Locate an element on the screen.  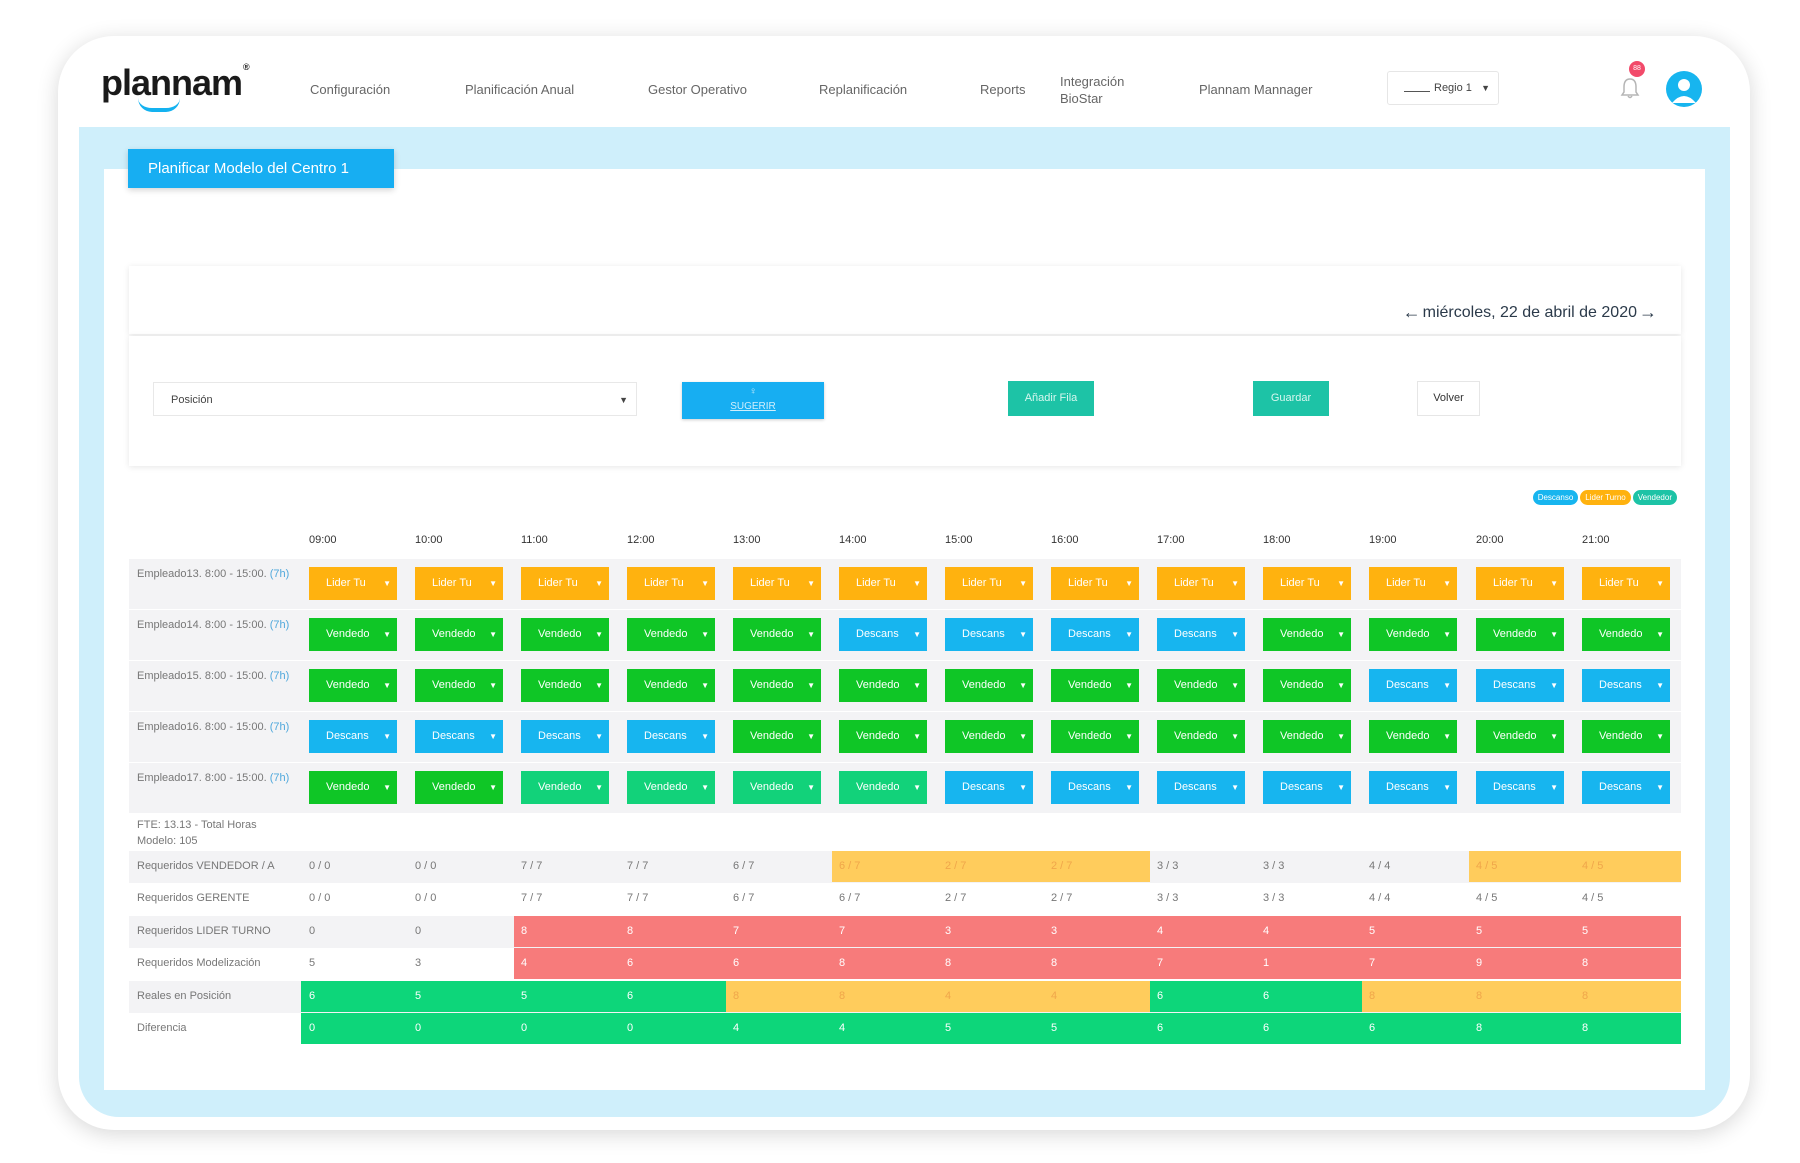
nav-replanificacion: Replanificación is located at coordinates (863, 89).